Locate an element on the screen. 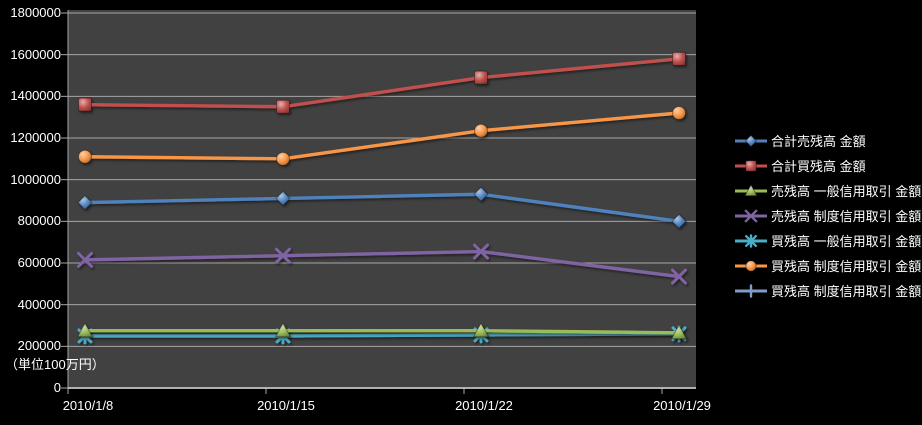  legend-label: 買残高 一般信用取引 金額 is located at coordinates (846, 241).